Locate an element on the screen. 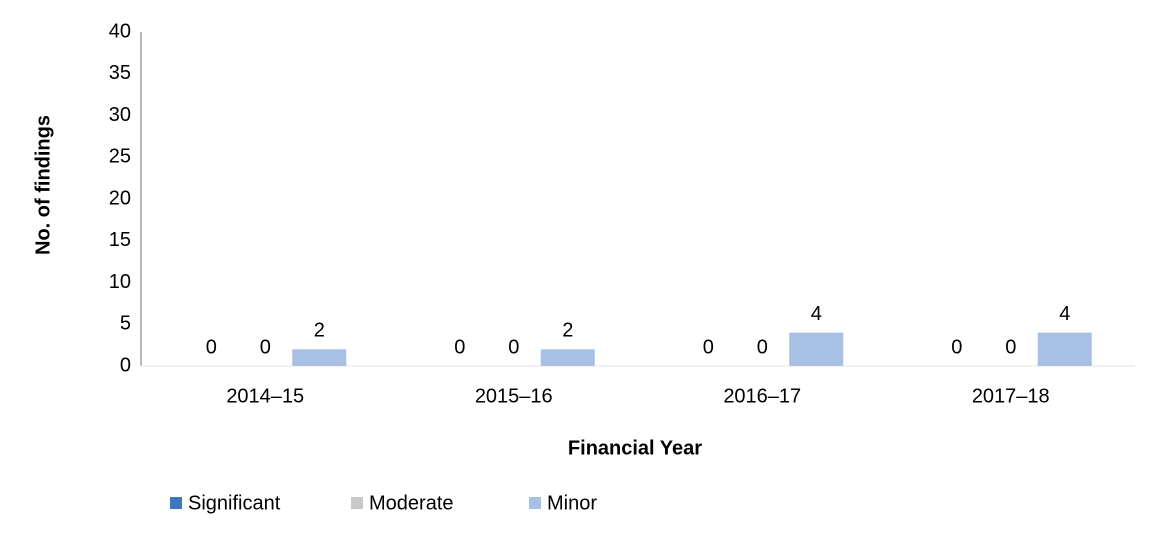  x-tick-label: 2014–15 is located at coordinates (265, 396).